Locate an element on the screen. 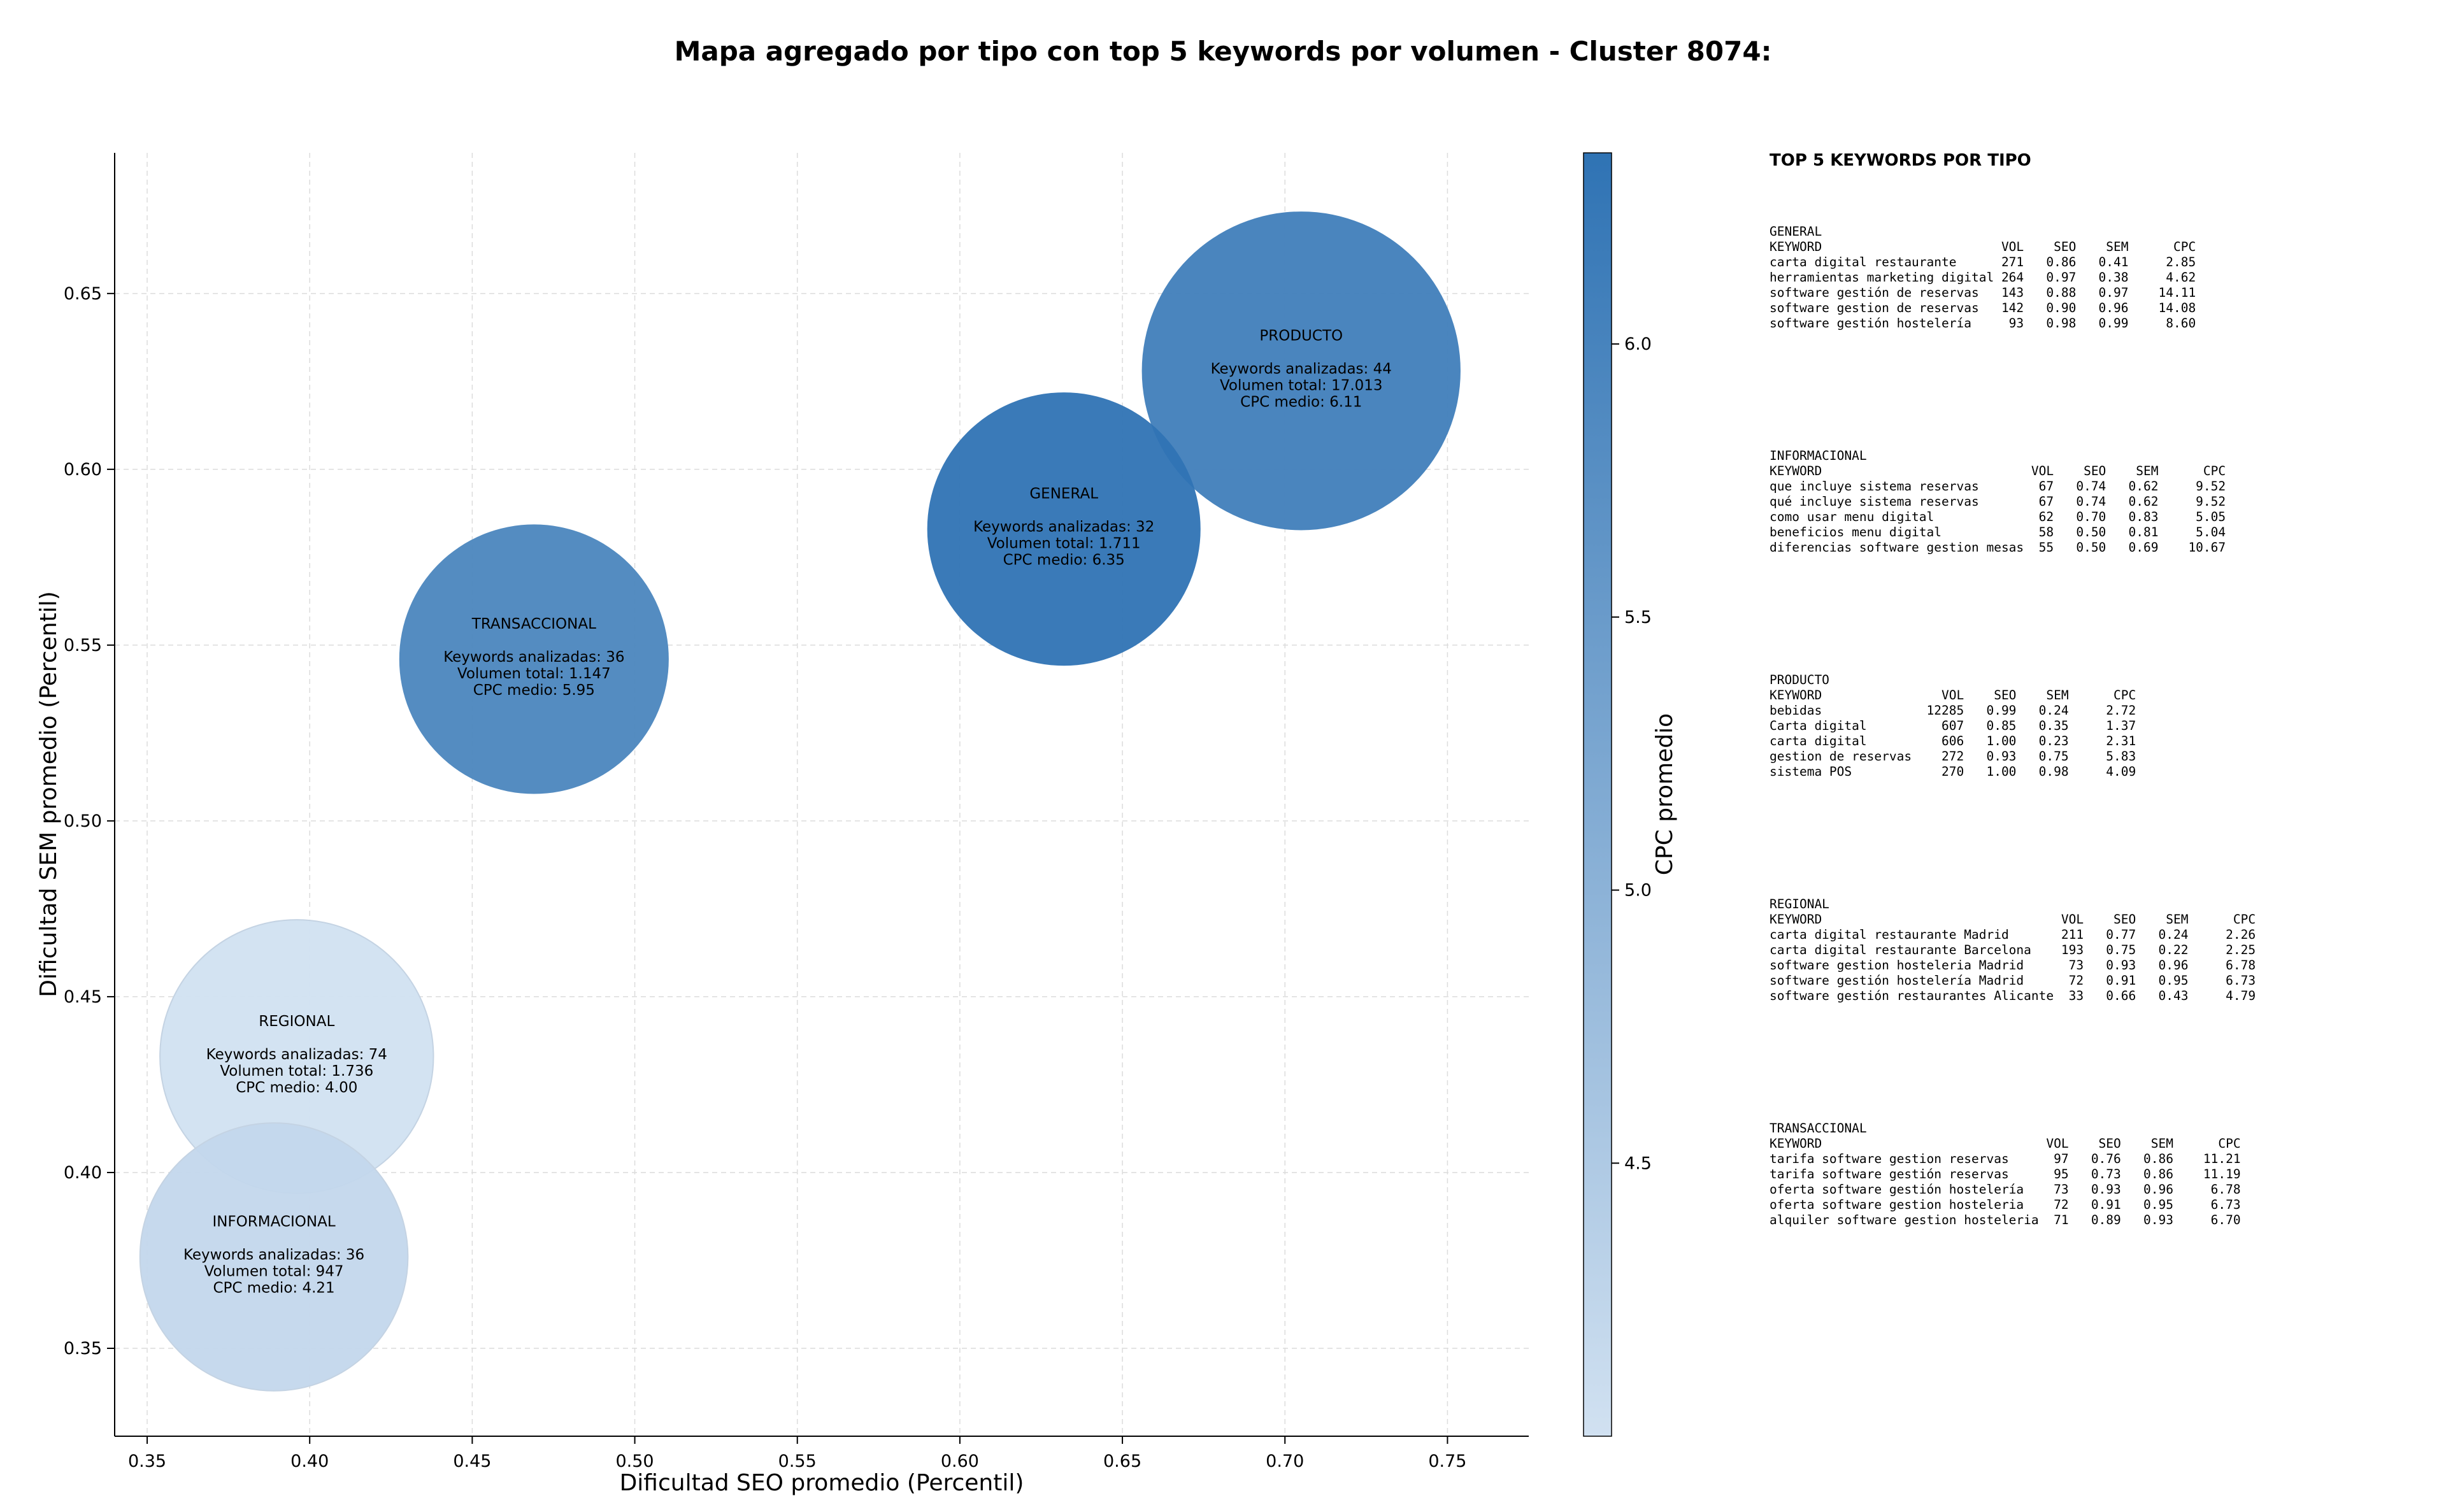 This screenshot has height=1512, width=2446. x-axis-label: Dificultad SEO promedio (Percentil) is located at coordinates (822, 1483).